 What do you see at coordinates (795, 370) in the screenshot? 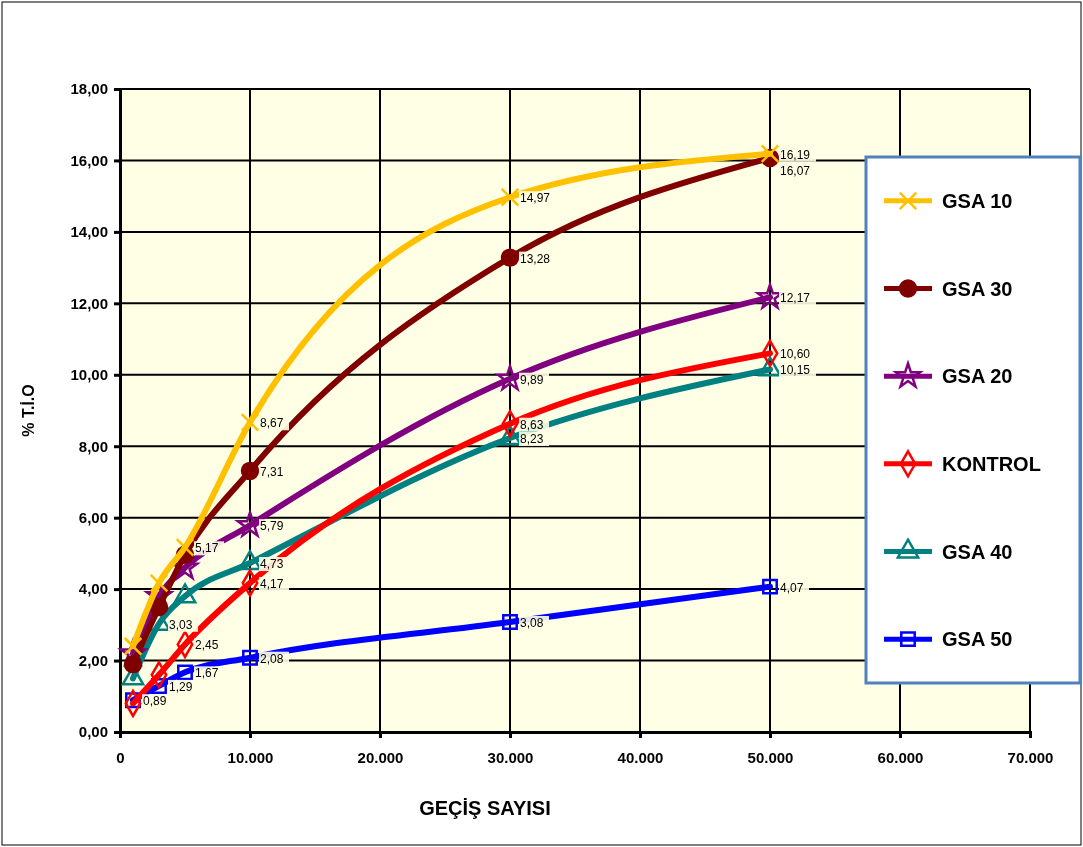
I see `data-label: 10,15` at bounding box center [795, 370].